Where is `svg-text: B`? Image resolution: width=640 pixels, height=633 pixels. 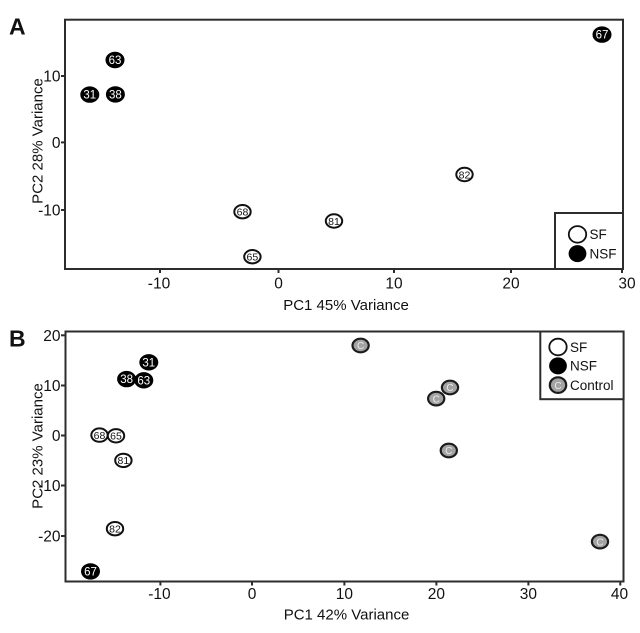 svg-text: B is located at coordinates (17, 339).